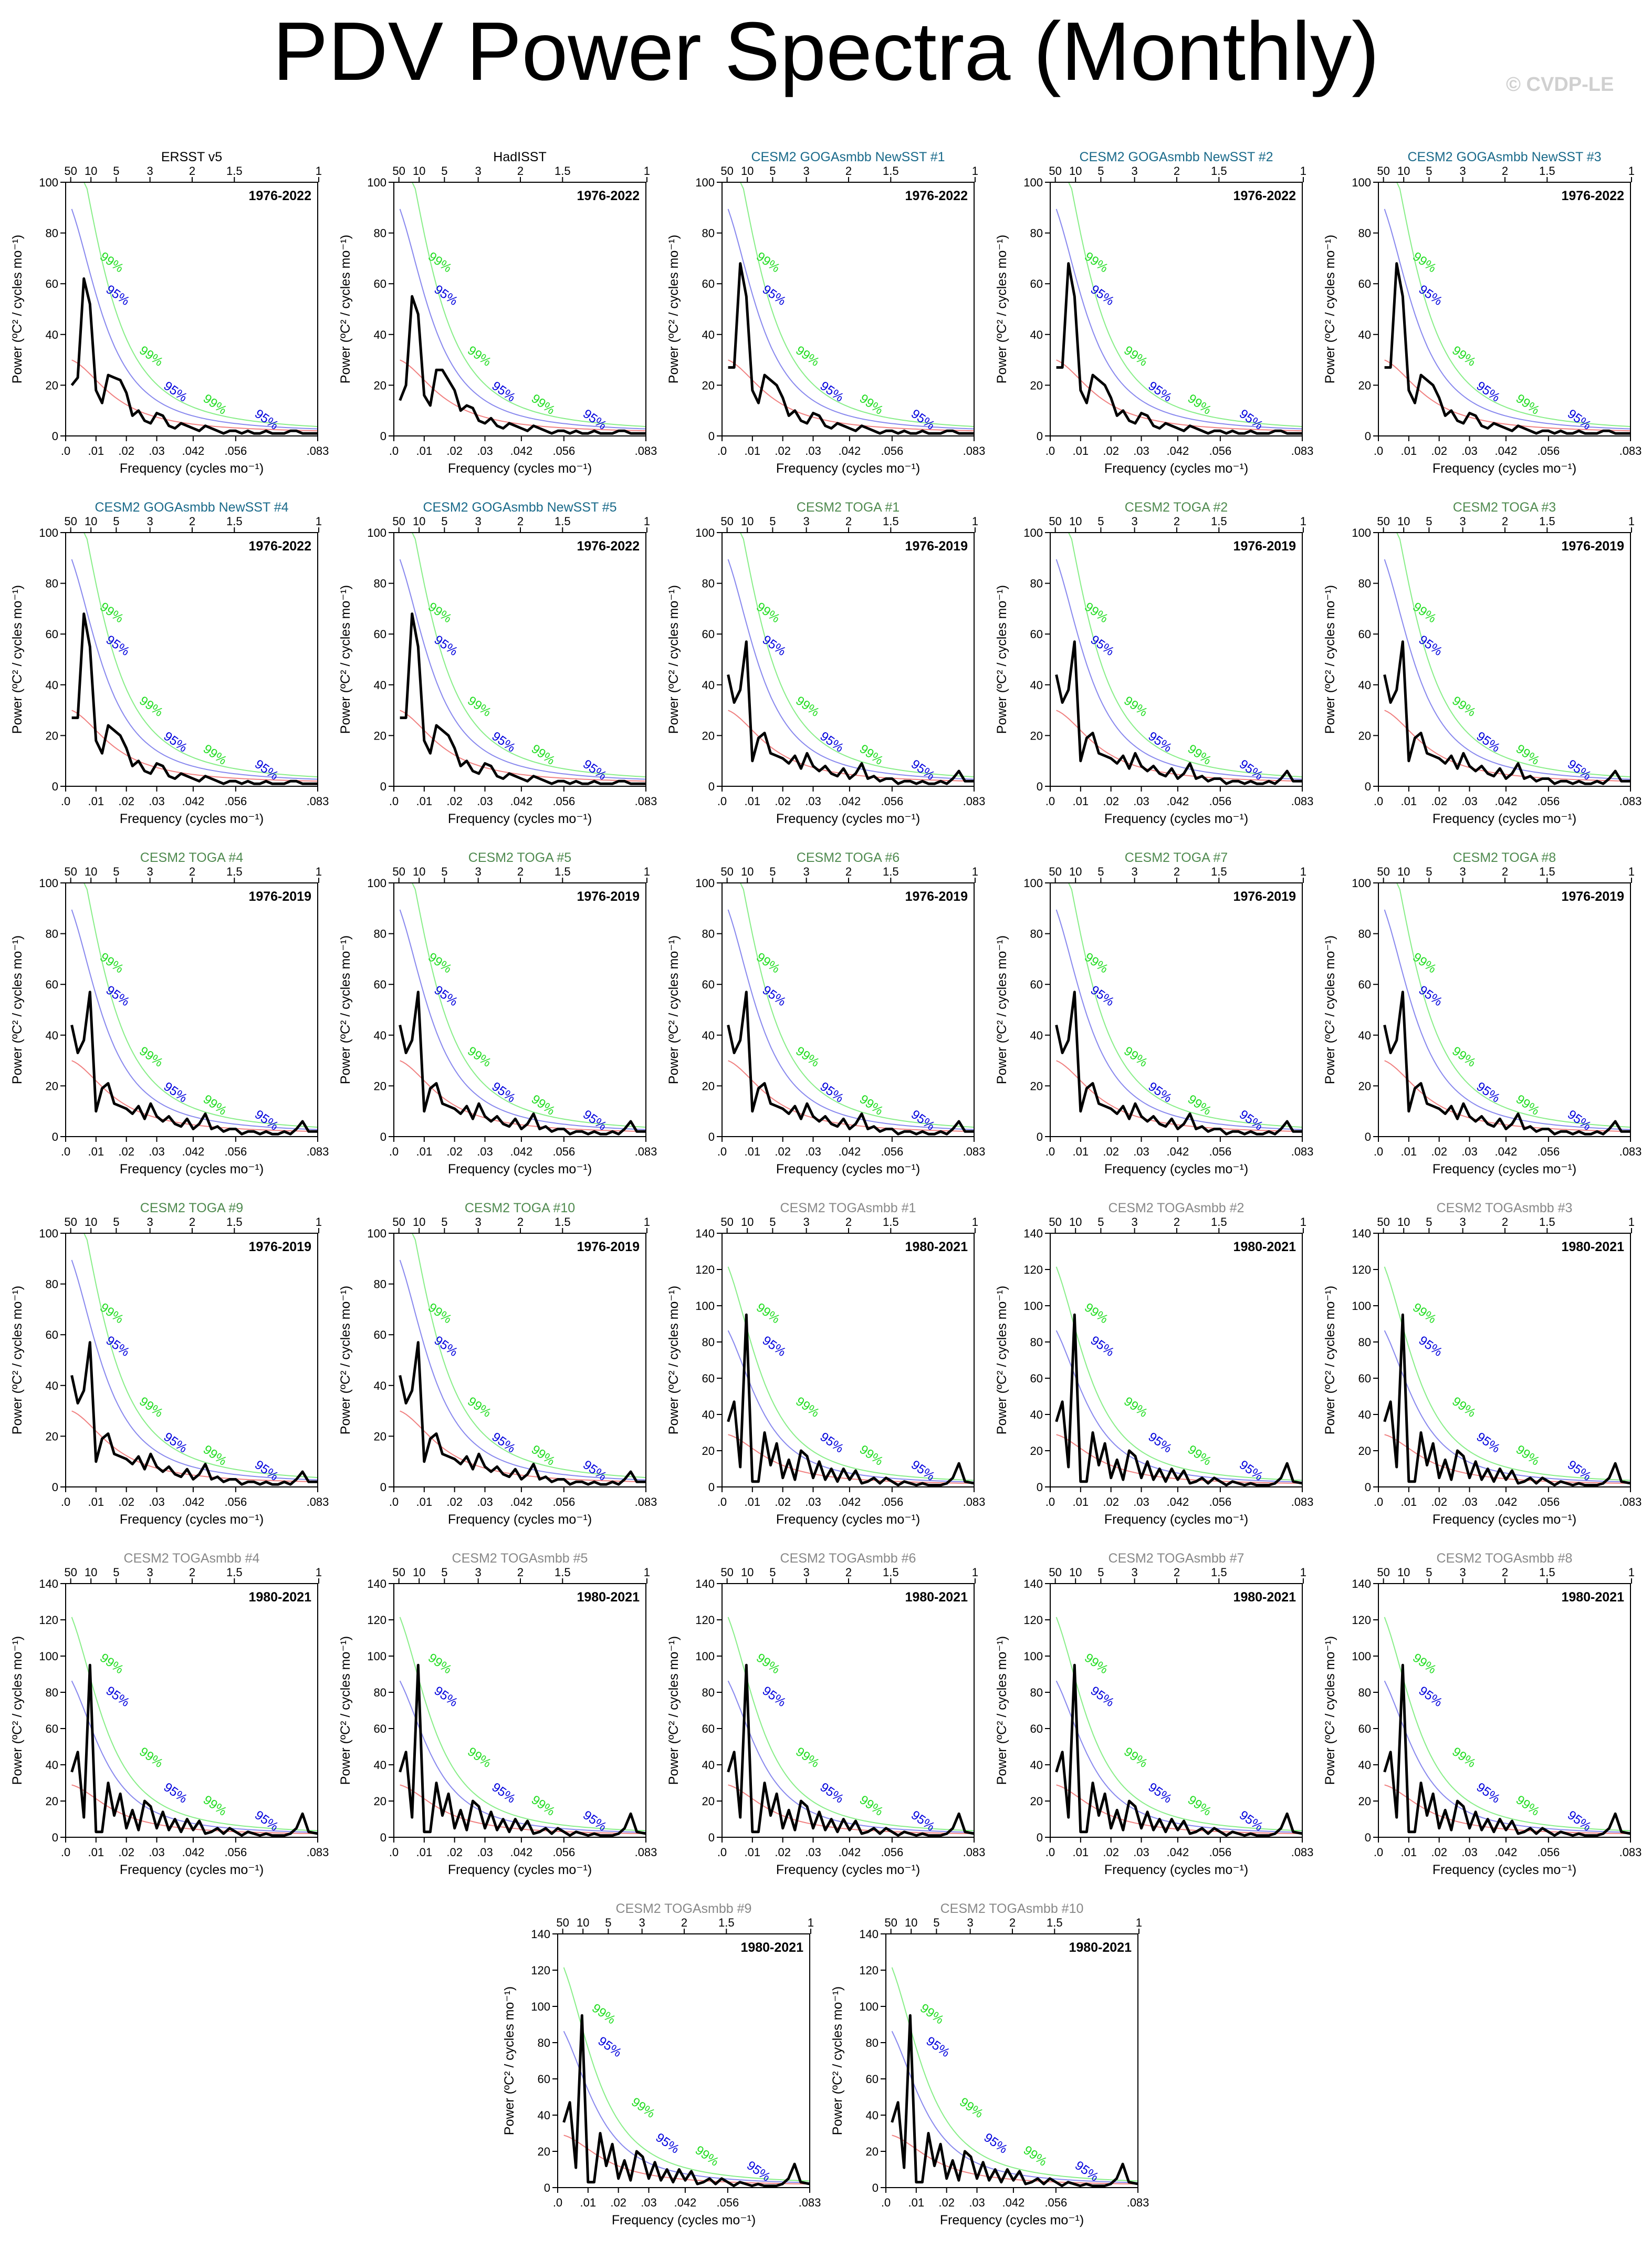 The height and width of the screenshot is (2248, 1652). I want to click on y-tick-label: 140, so click(705, 1583).